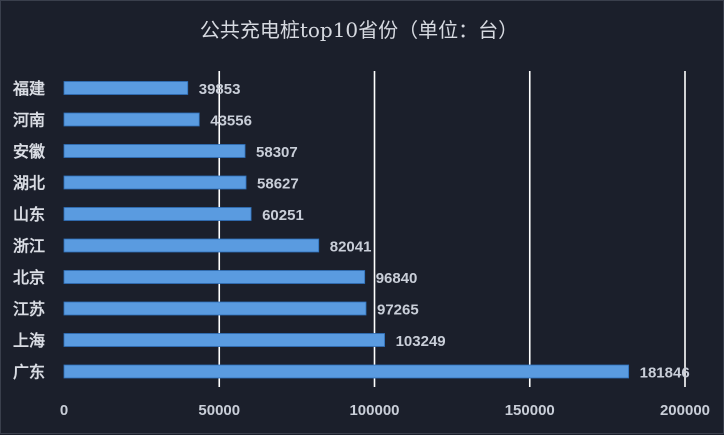 Image resolution: width=724 pixels, height=435 pixels. I want to click on value-label: 58627, so click(278, 184).